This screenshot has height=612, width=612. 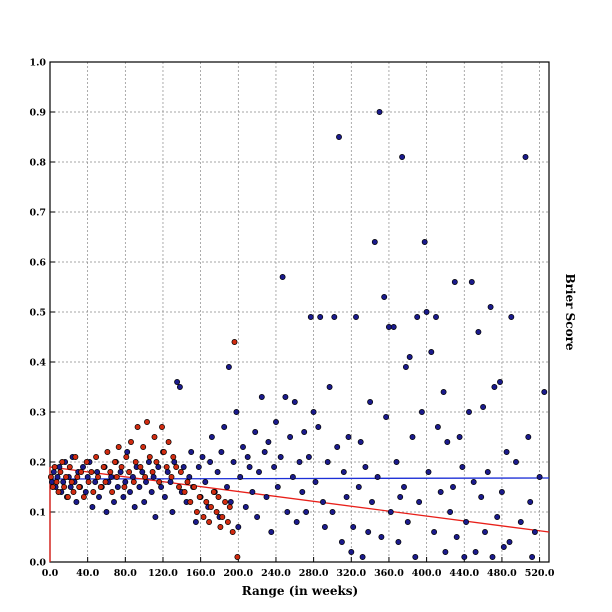 I want to click on x-tick-label: 520.0, so click(x=540, y=573).